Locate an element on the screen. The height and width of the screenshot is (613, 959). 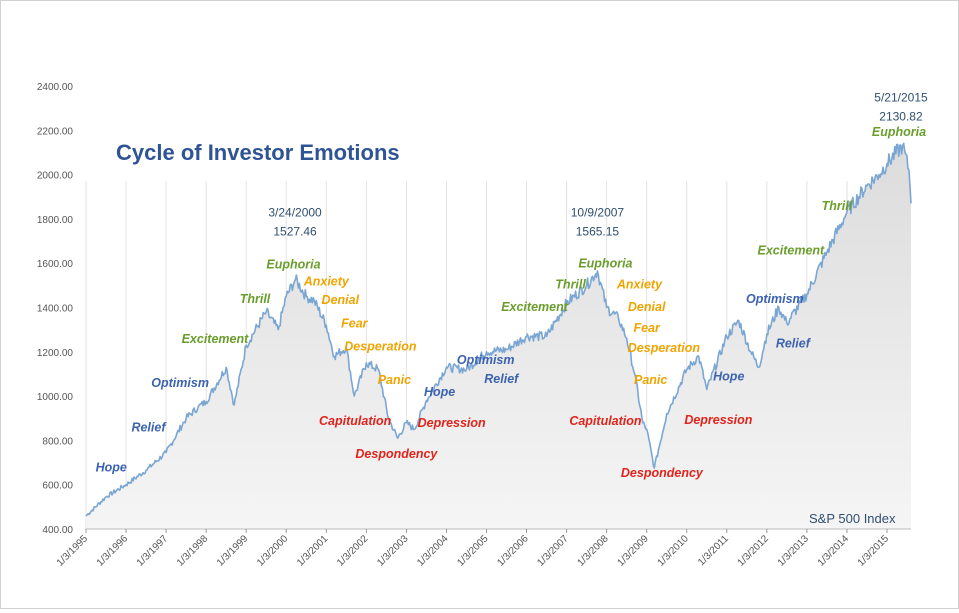
y-tick-label: 1000.00 is located at coordinates (55, 397).